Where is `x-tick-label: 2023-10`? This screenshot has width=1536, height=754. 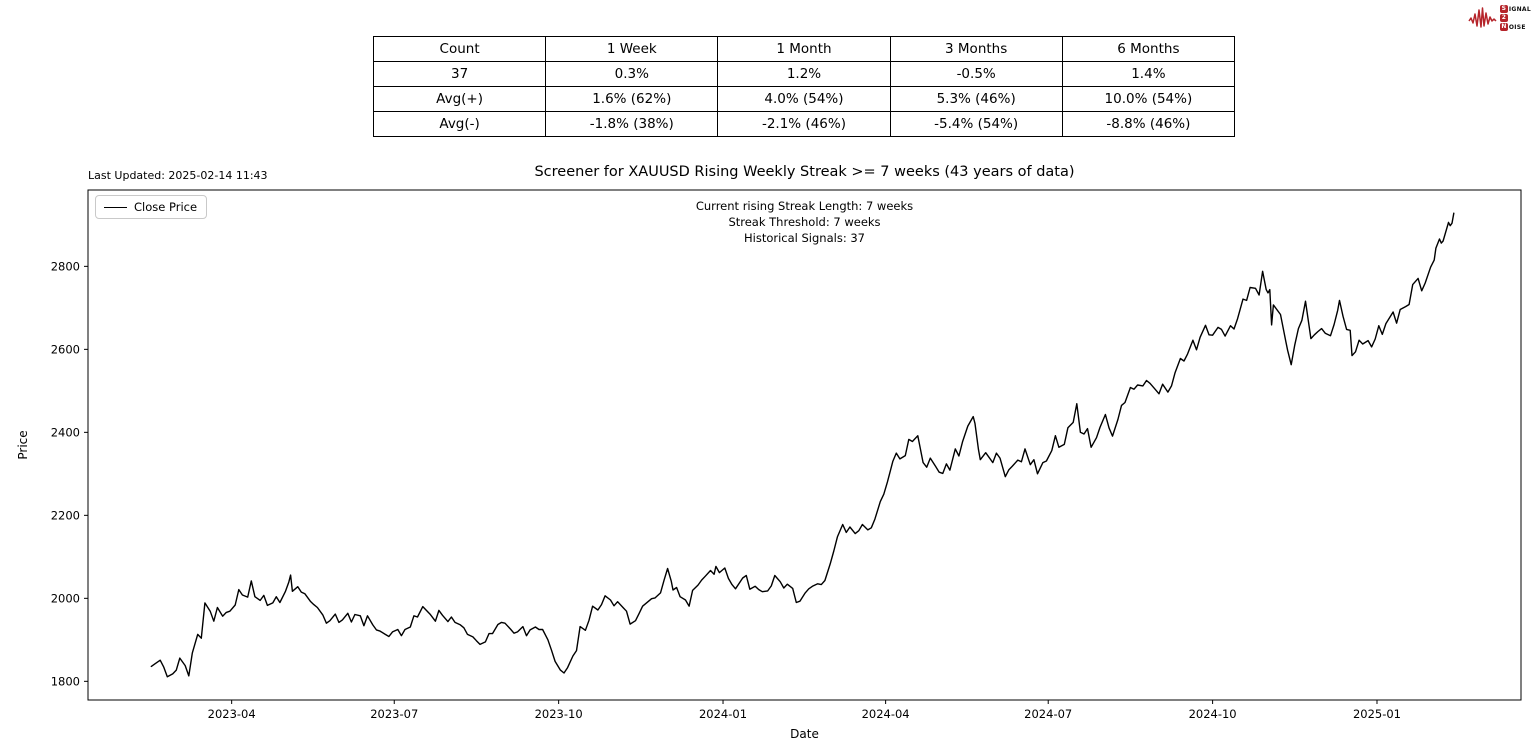
x-tick-label: 2023-10 is located at coordinates (559, 714).